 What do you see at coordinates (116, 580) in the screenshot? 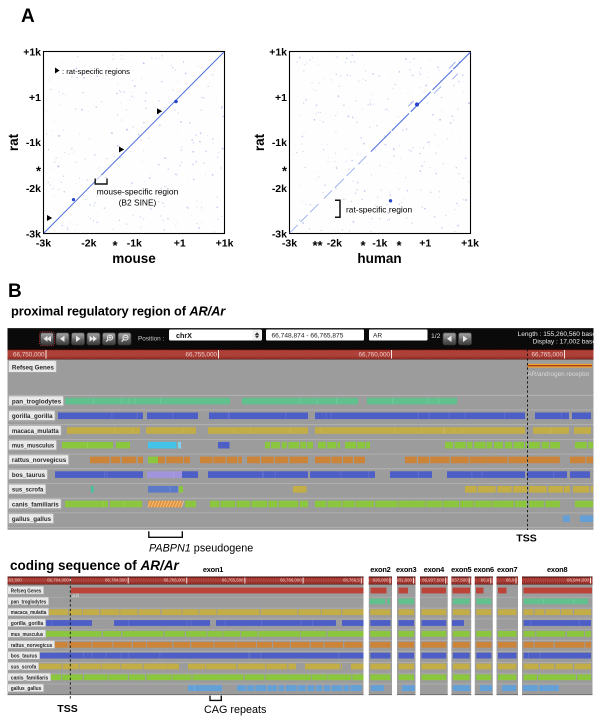
I see `svg-text: 66,764,500` at bounding box center [116, 580].